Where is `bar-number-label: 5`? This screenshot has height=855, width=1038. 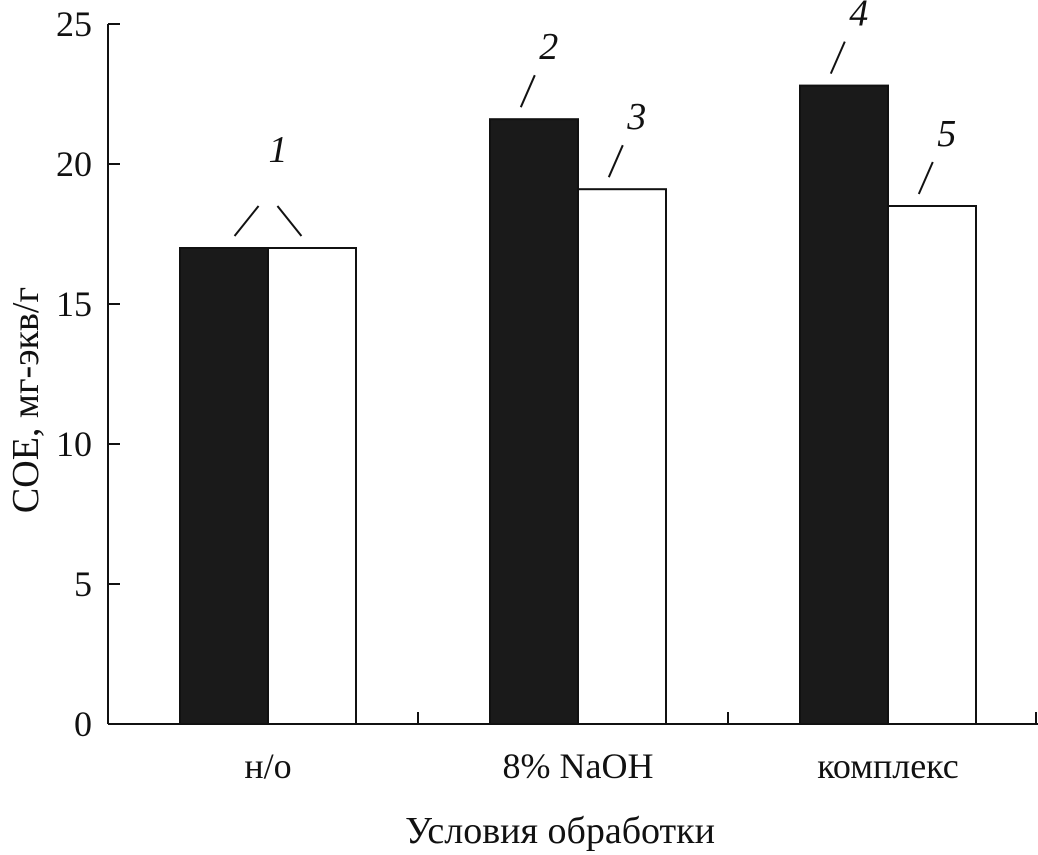 bar-number-label: 5 is located at coordinates (946, 134).